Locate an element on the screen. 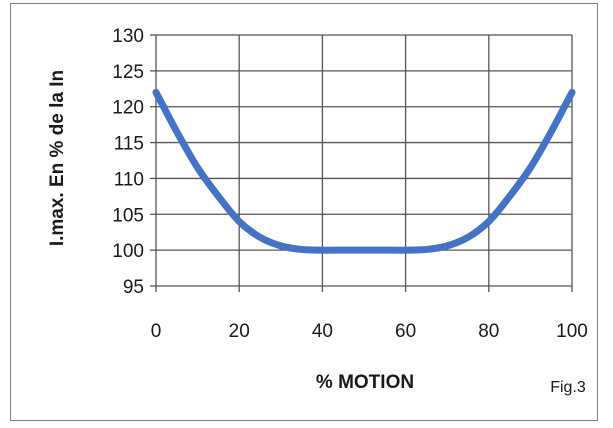  y-tick-label: 125 is located at coordinates (128, 72).